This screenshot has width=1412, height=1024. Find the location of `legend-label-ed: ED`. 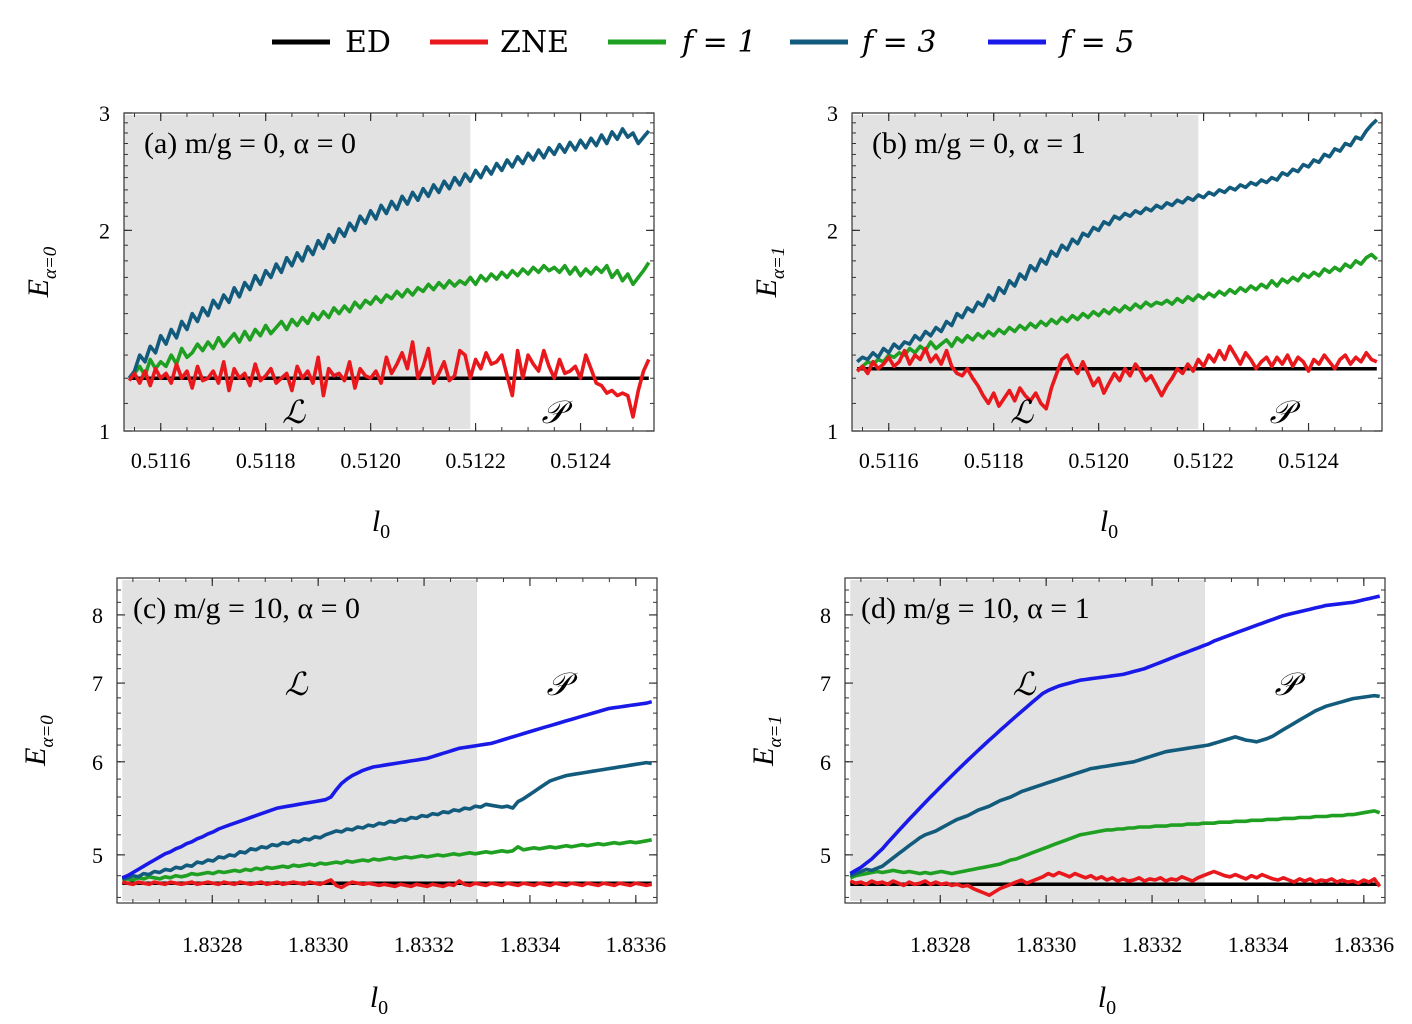

legend-label-ed: ED is located at coordinates (368, 42).